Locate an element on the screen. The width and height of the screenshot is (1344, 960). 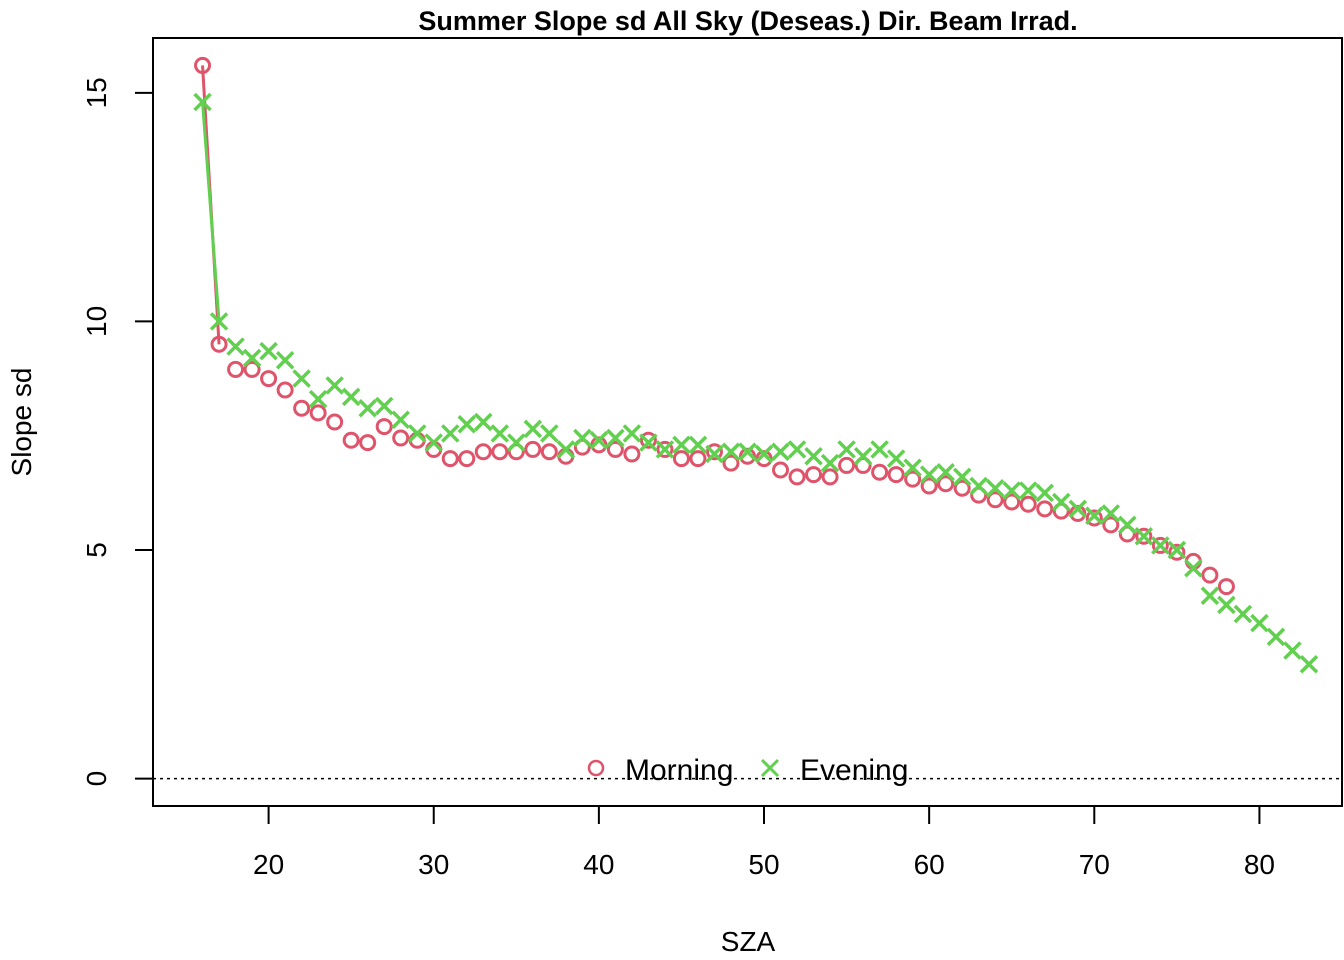
y-tick-label: 10 is located at coordinates (96, 321).